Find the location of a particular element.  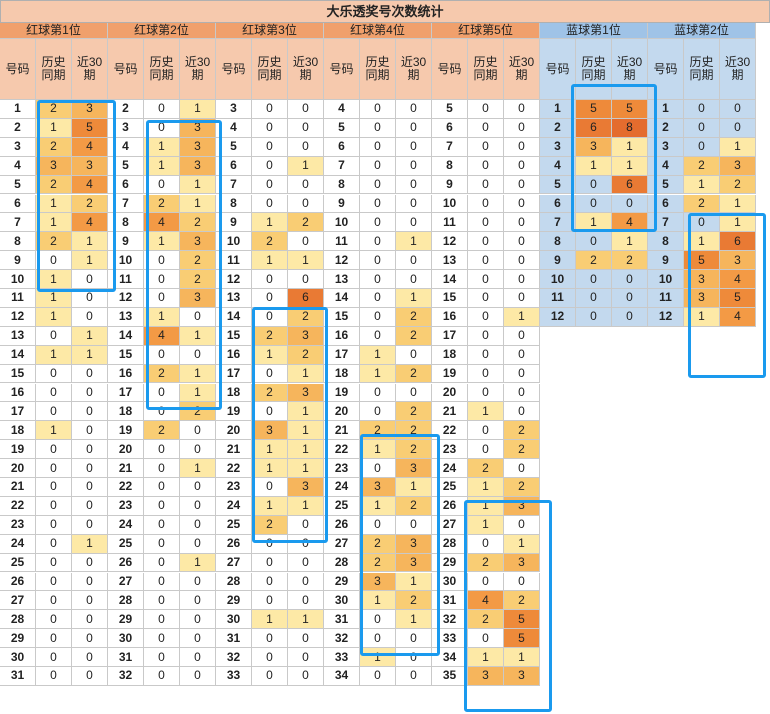

col-header-number: 号码 is located at coordinates (18, 69).